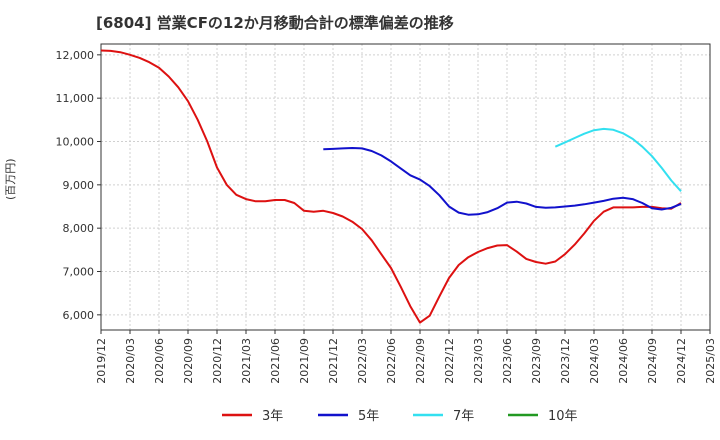 This screenshot has height=440, width=720. Describe the element at coordinates (75, 142) in the screenshot. I see `y-tick-label: 10,000` at that location.